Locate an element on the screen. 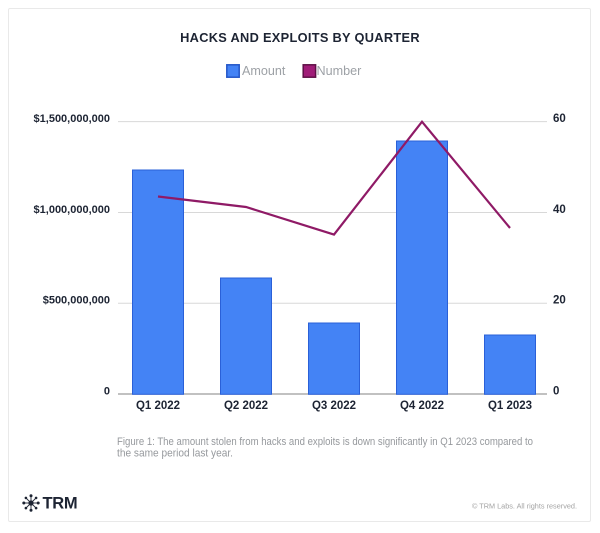 The image size is (600, 533). svg-text: the same period last year. is located at coordinates (175, 454).